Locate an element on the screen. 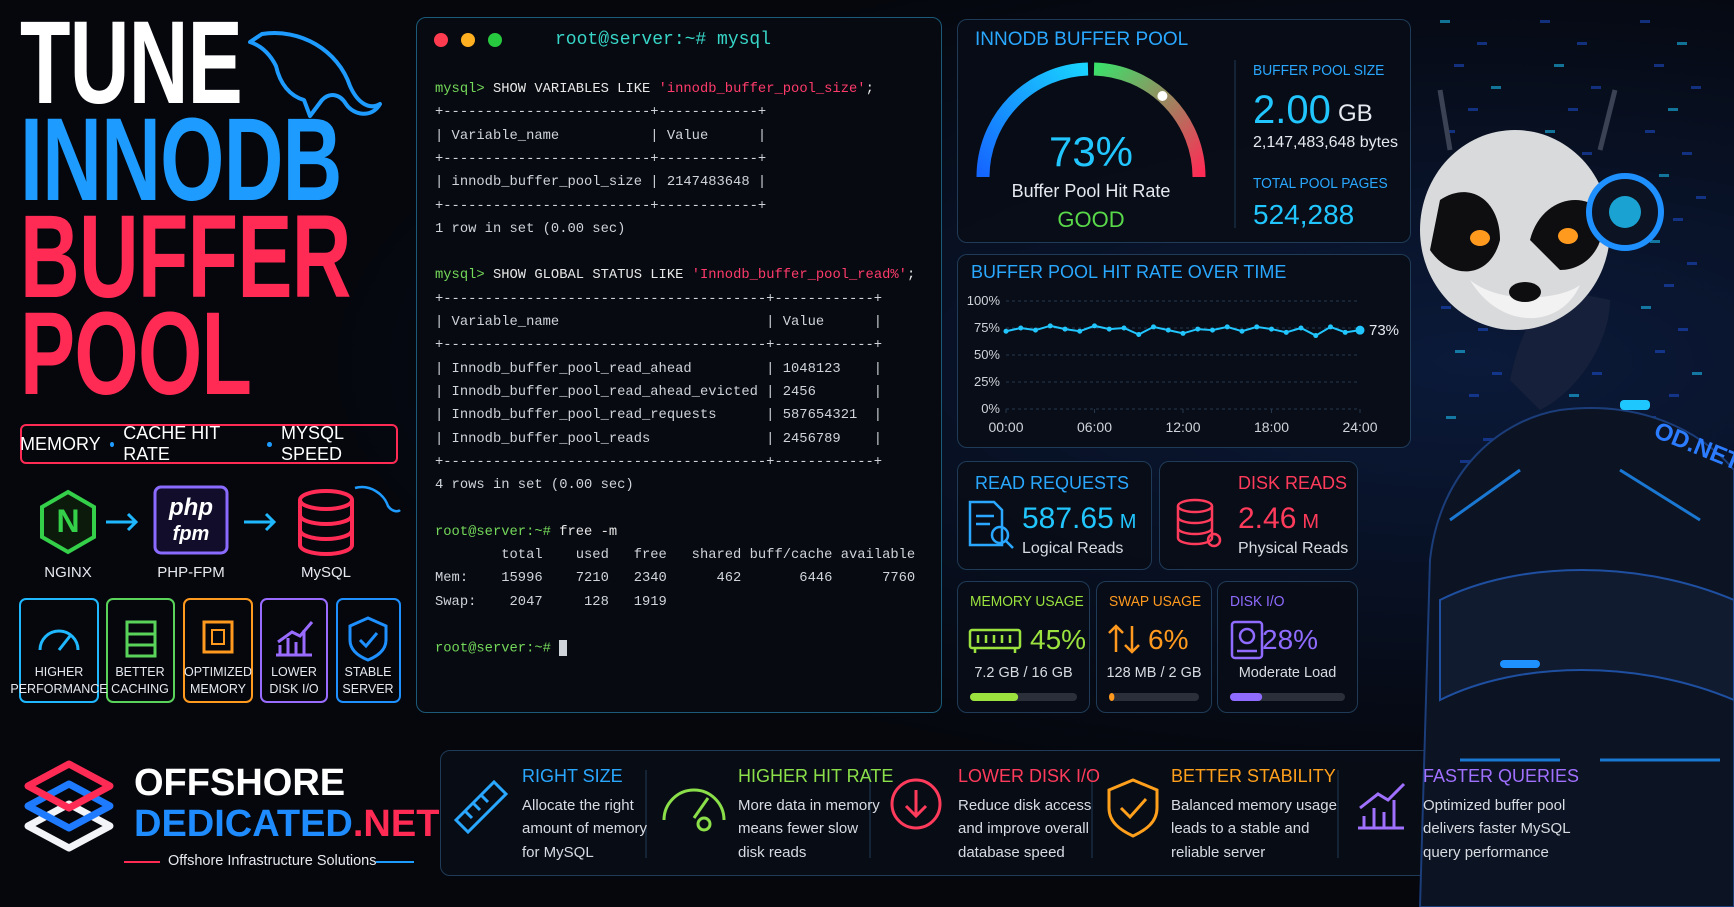  logo-suffix: .NET is located at coordinates (396, 824).